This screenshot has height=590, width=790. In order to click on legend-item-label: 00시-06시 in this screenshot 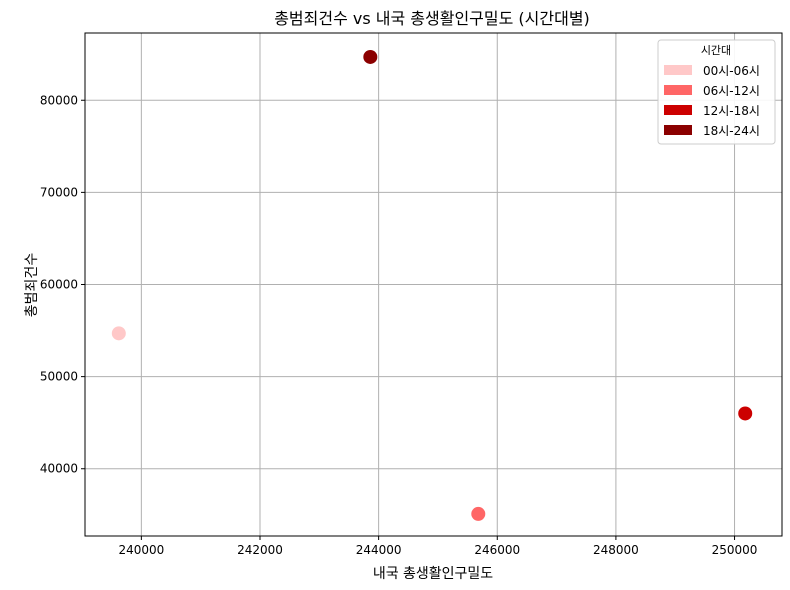, I will do `click(731, 71)`.